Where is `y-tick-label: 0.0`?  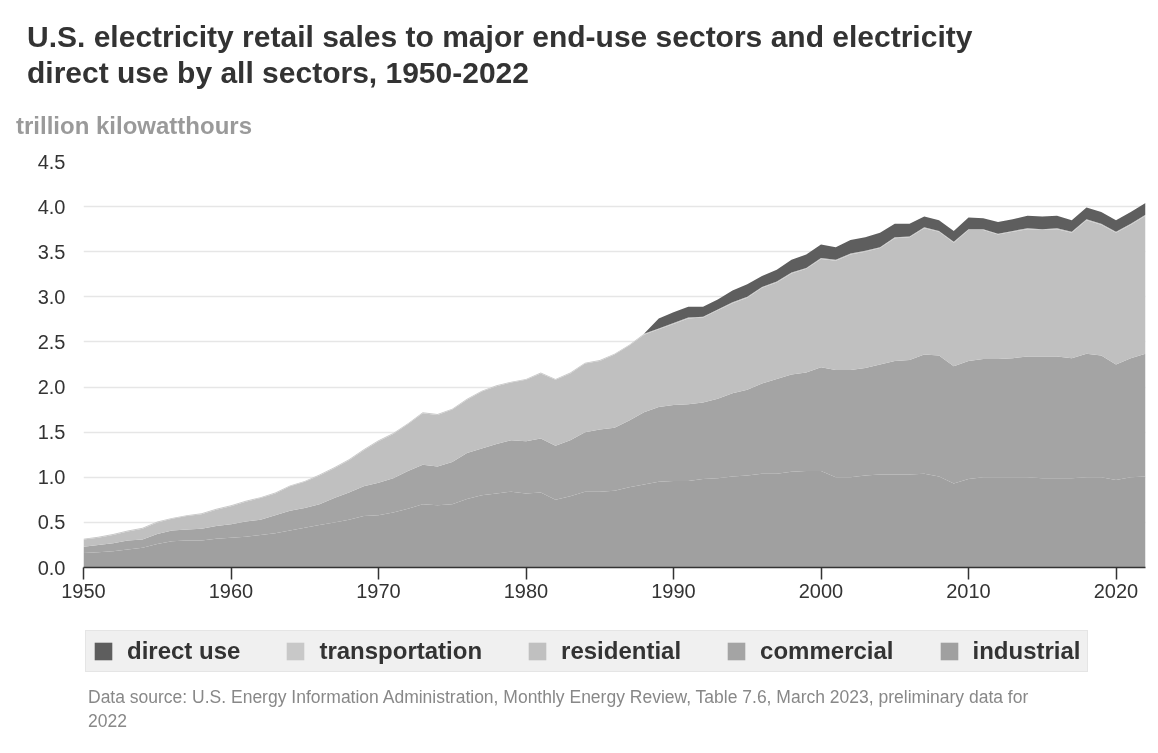 y-tick-label: 0.0 is located at coordinates (51, 567).